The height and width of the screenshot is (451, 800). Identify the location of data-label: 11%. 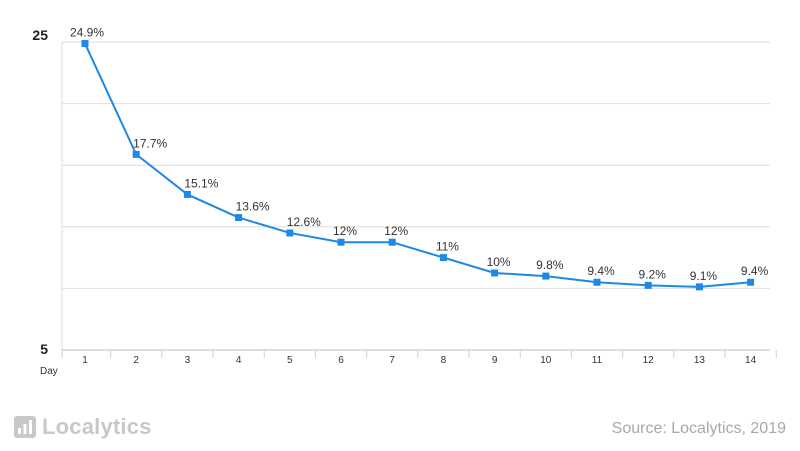
(447, 247).